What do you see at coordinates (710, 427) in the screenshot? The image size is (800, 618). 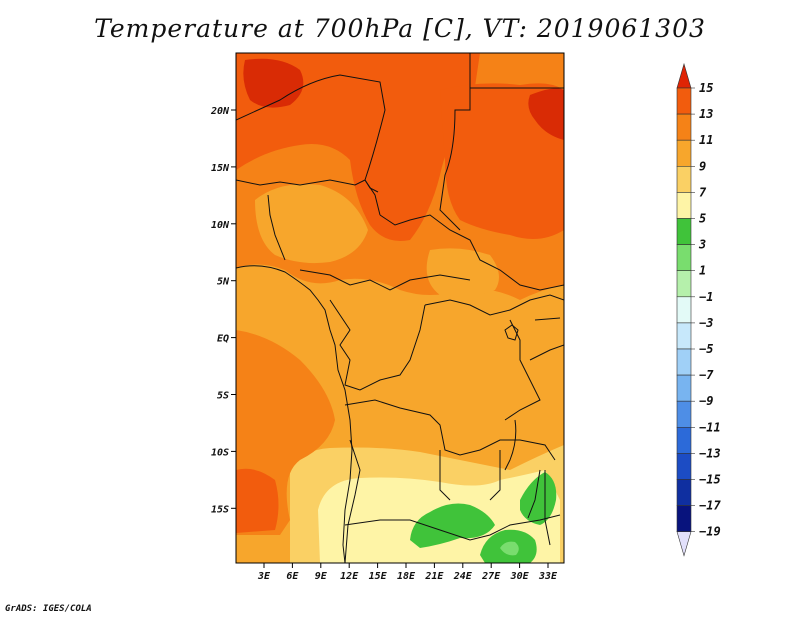 I see `colorbar-label: −11` at bounding box center [710, 427].